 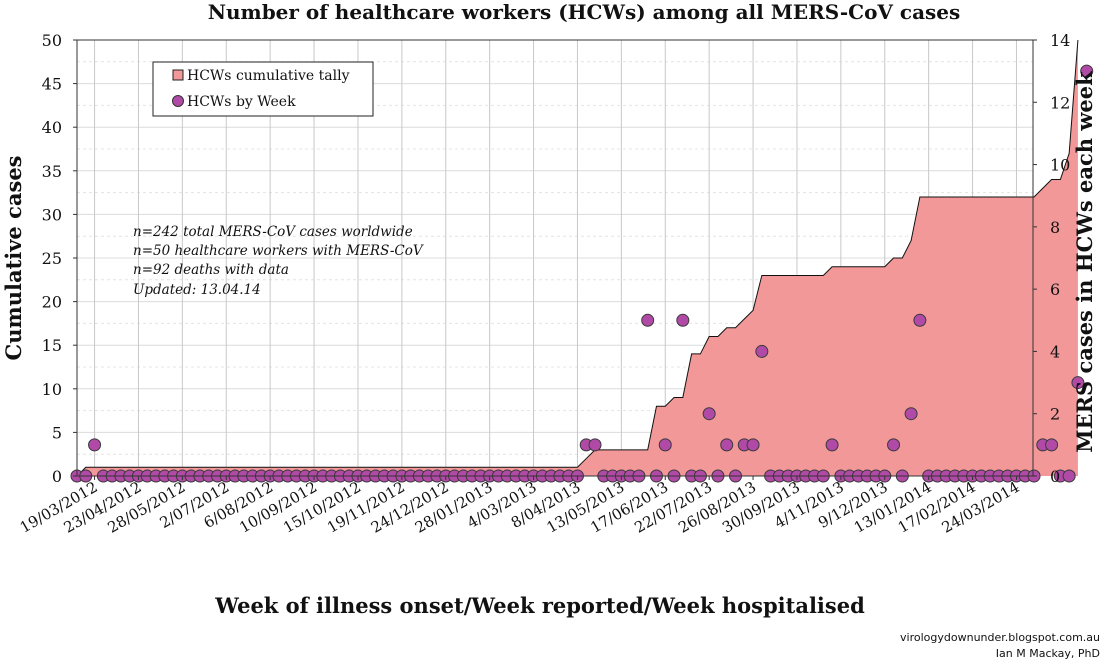 I want to click on left-tick-label: 10, so click(x=52, y=389).